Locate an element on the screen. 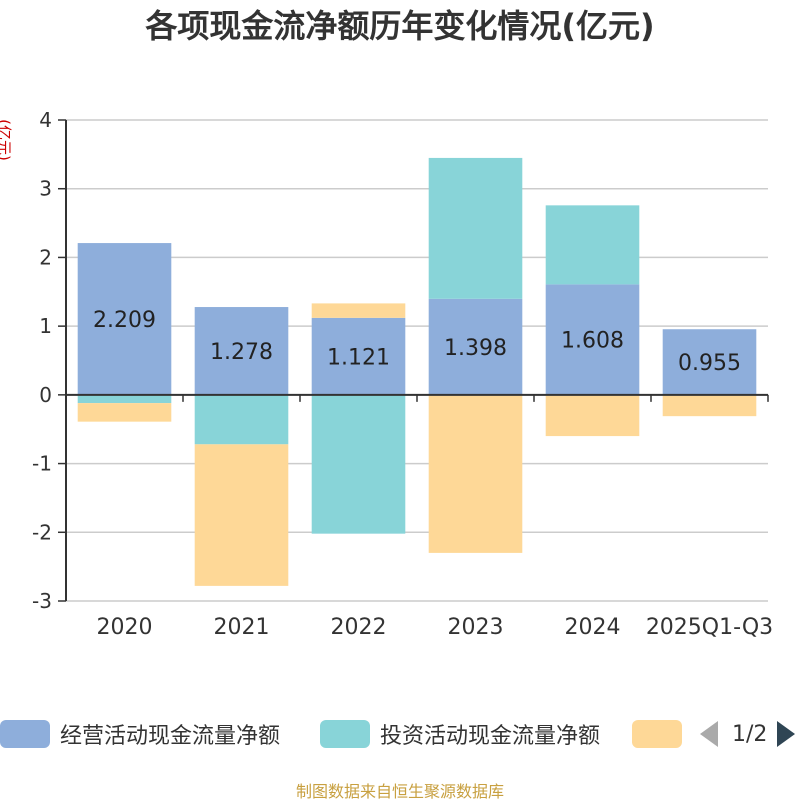  legend-page-indicator: 1/2 is located at coordinates (750, 734).